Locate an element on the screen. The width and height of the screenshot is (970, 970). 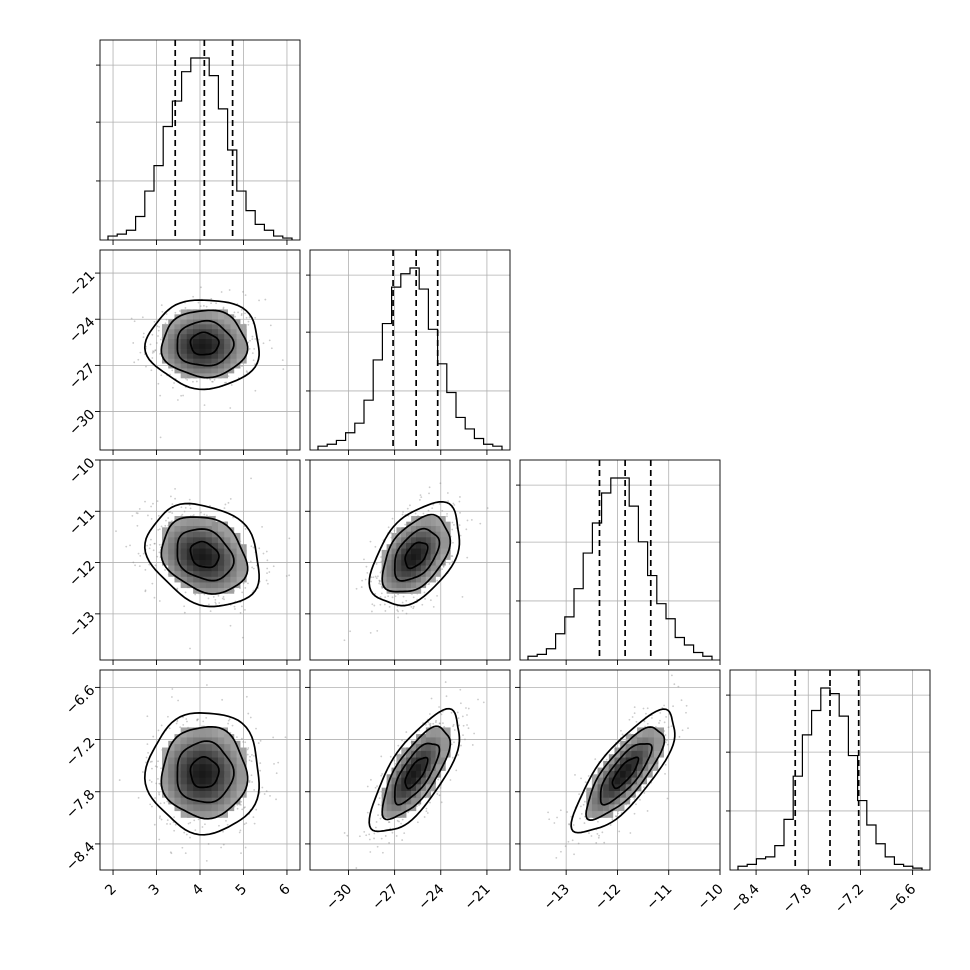
x-tick-label: −27 is located at coordinates (385, 897).